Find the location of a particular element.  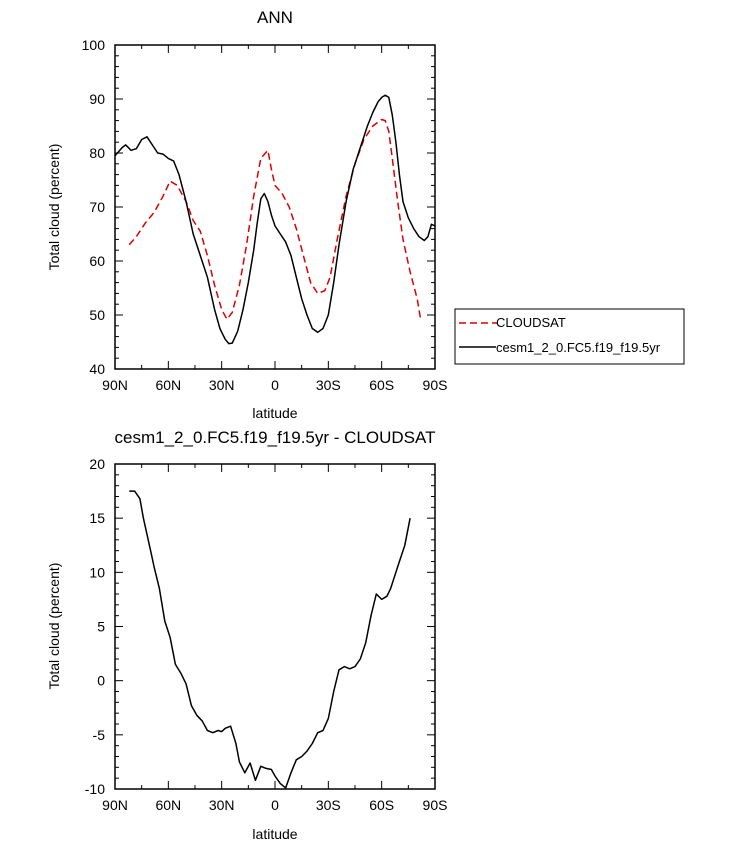

y-tick-label-80: 80 is located at coordinates (97, 153).